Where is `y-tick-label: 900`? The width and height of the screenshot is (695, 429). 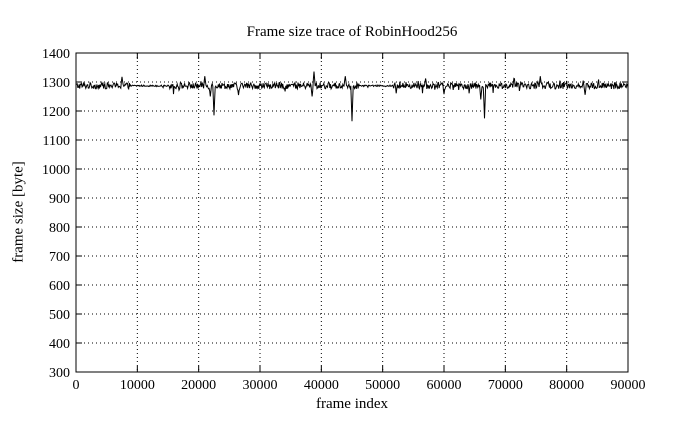 y-tick-label: 900 is located at coordinates (59, 199).